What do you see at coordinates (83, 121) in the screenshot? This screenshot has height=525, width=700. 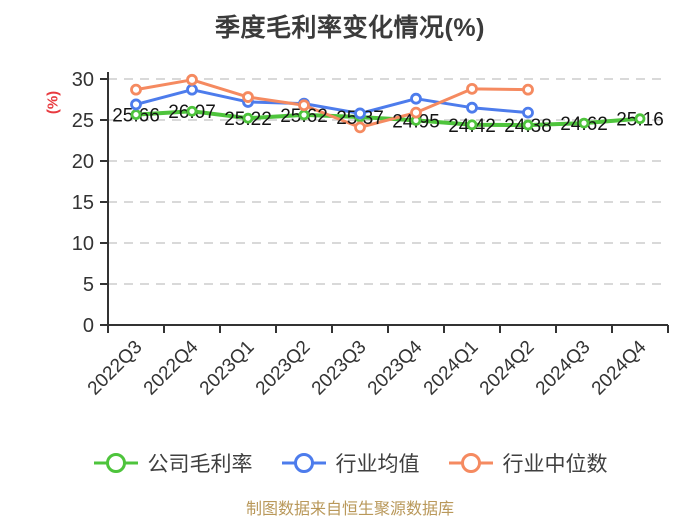 I see `y-tick-label: 25` at bounding box center [83, 121].